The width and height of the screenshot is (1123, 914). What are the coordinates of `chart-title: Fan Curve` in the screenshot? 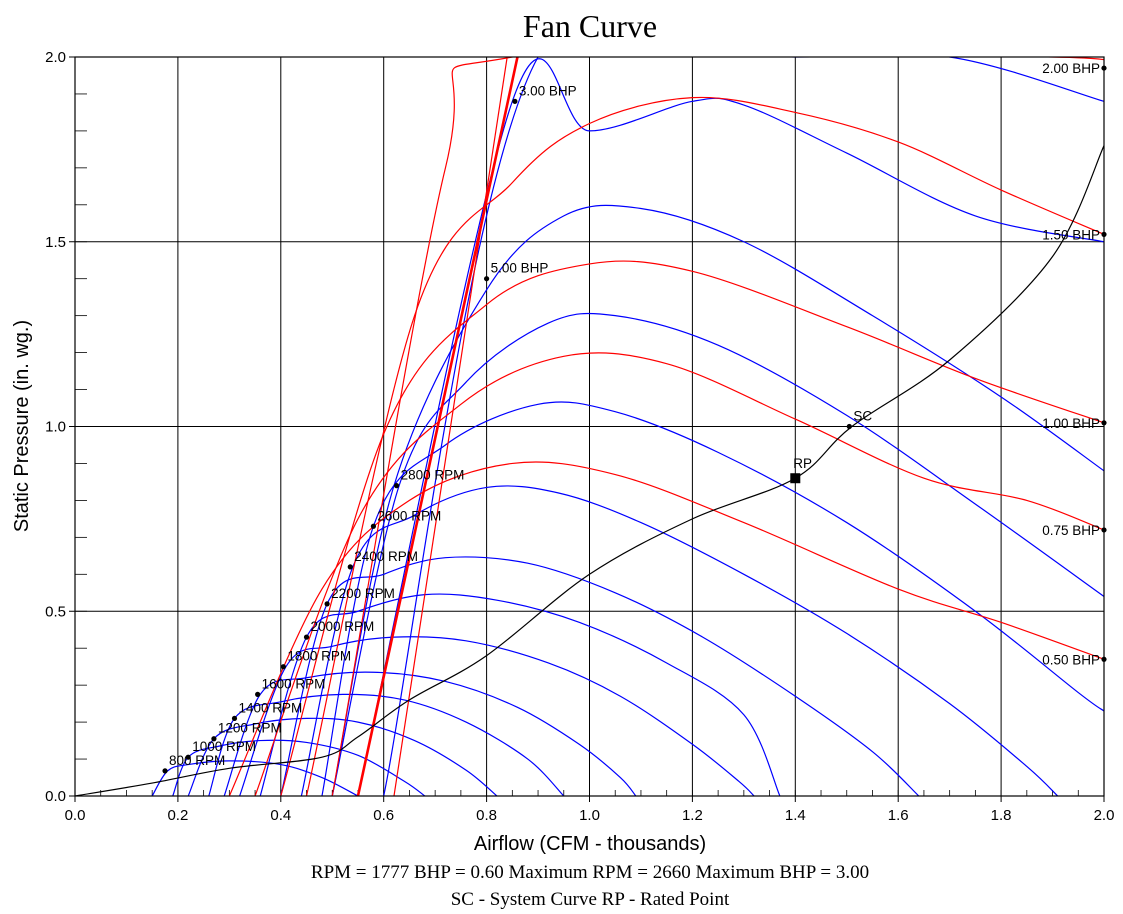 It's located at (590, 26).